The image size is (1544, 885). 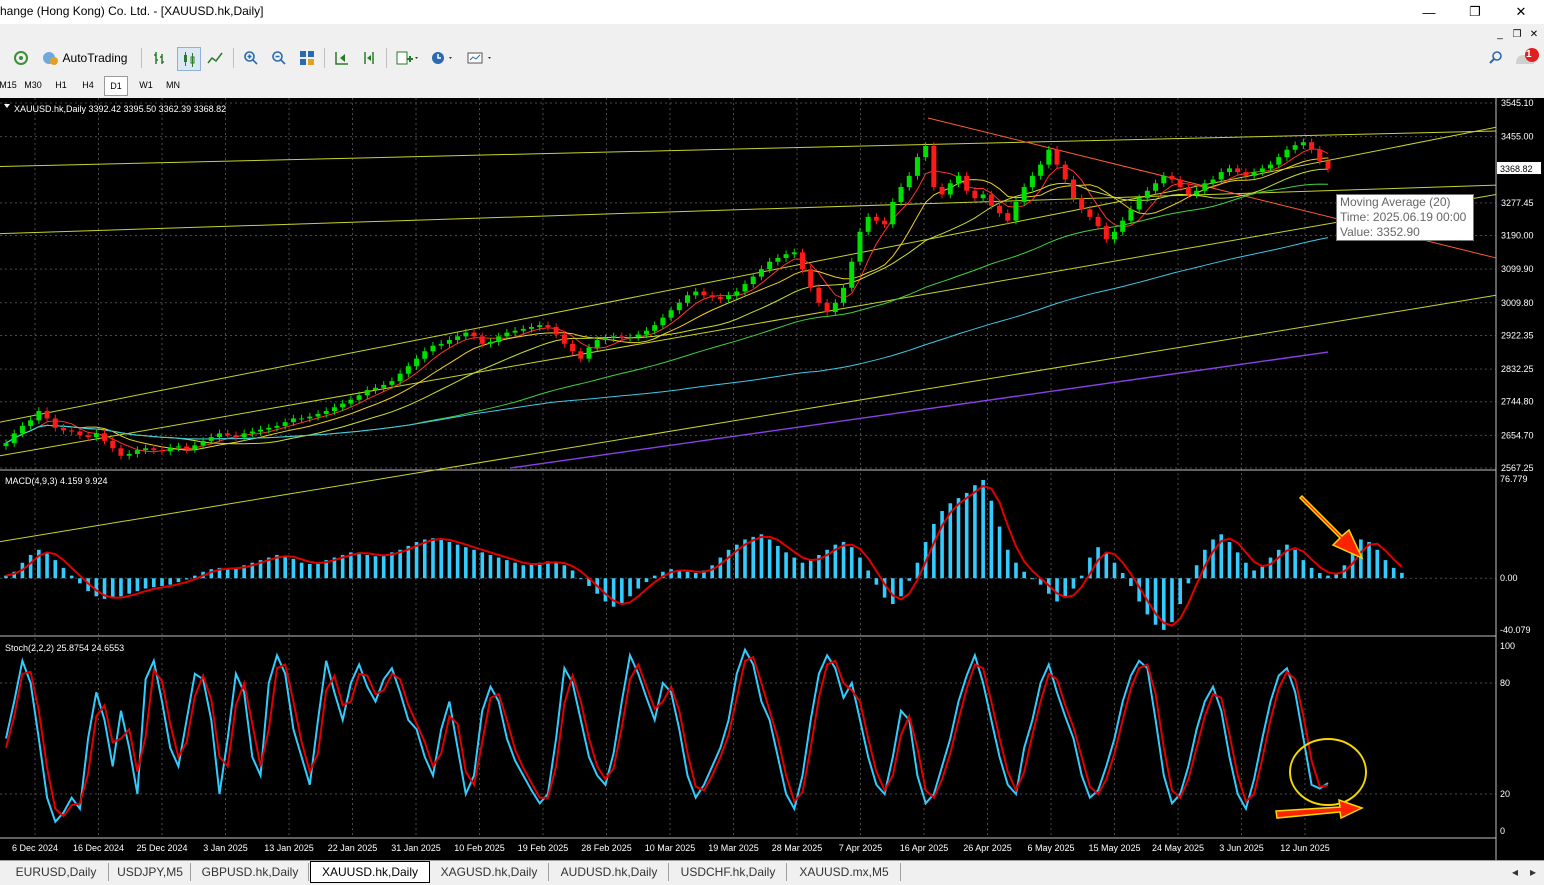 I want to click on autoscroll-icon, so click(x=342, y=58).